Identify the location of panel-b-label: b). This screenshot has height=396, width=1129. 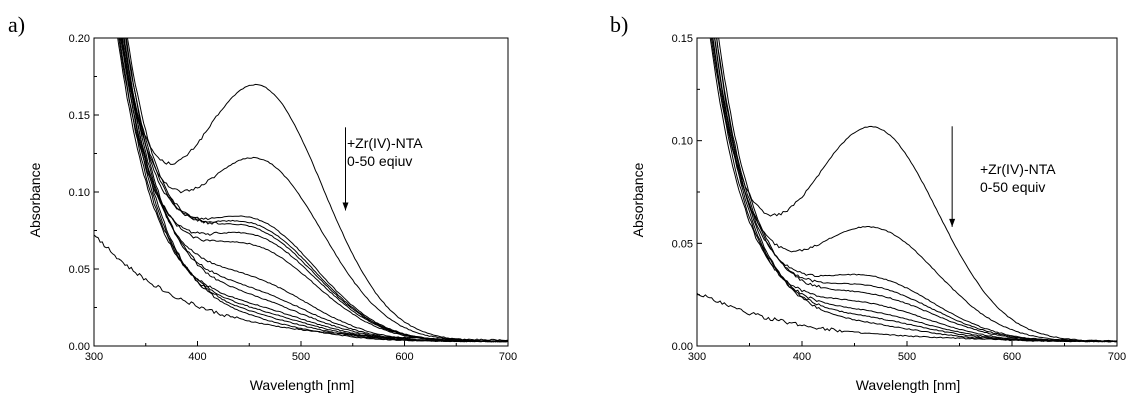
(619, 24).